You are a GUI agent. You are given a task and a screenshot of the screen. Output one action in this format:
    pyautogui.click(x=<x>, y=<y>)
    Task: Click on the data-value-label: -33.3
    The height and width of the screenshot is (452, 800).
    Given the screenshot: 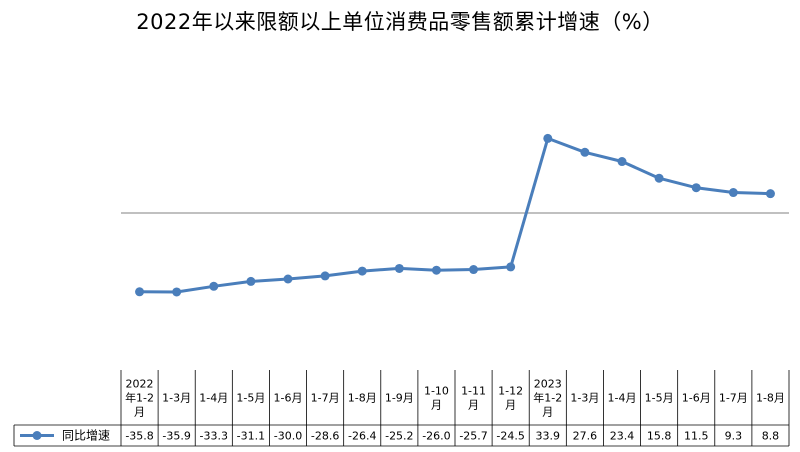 What is the action you would take?
    pyautogui.click(x=214, y=436)
    